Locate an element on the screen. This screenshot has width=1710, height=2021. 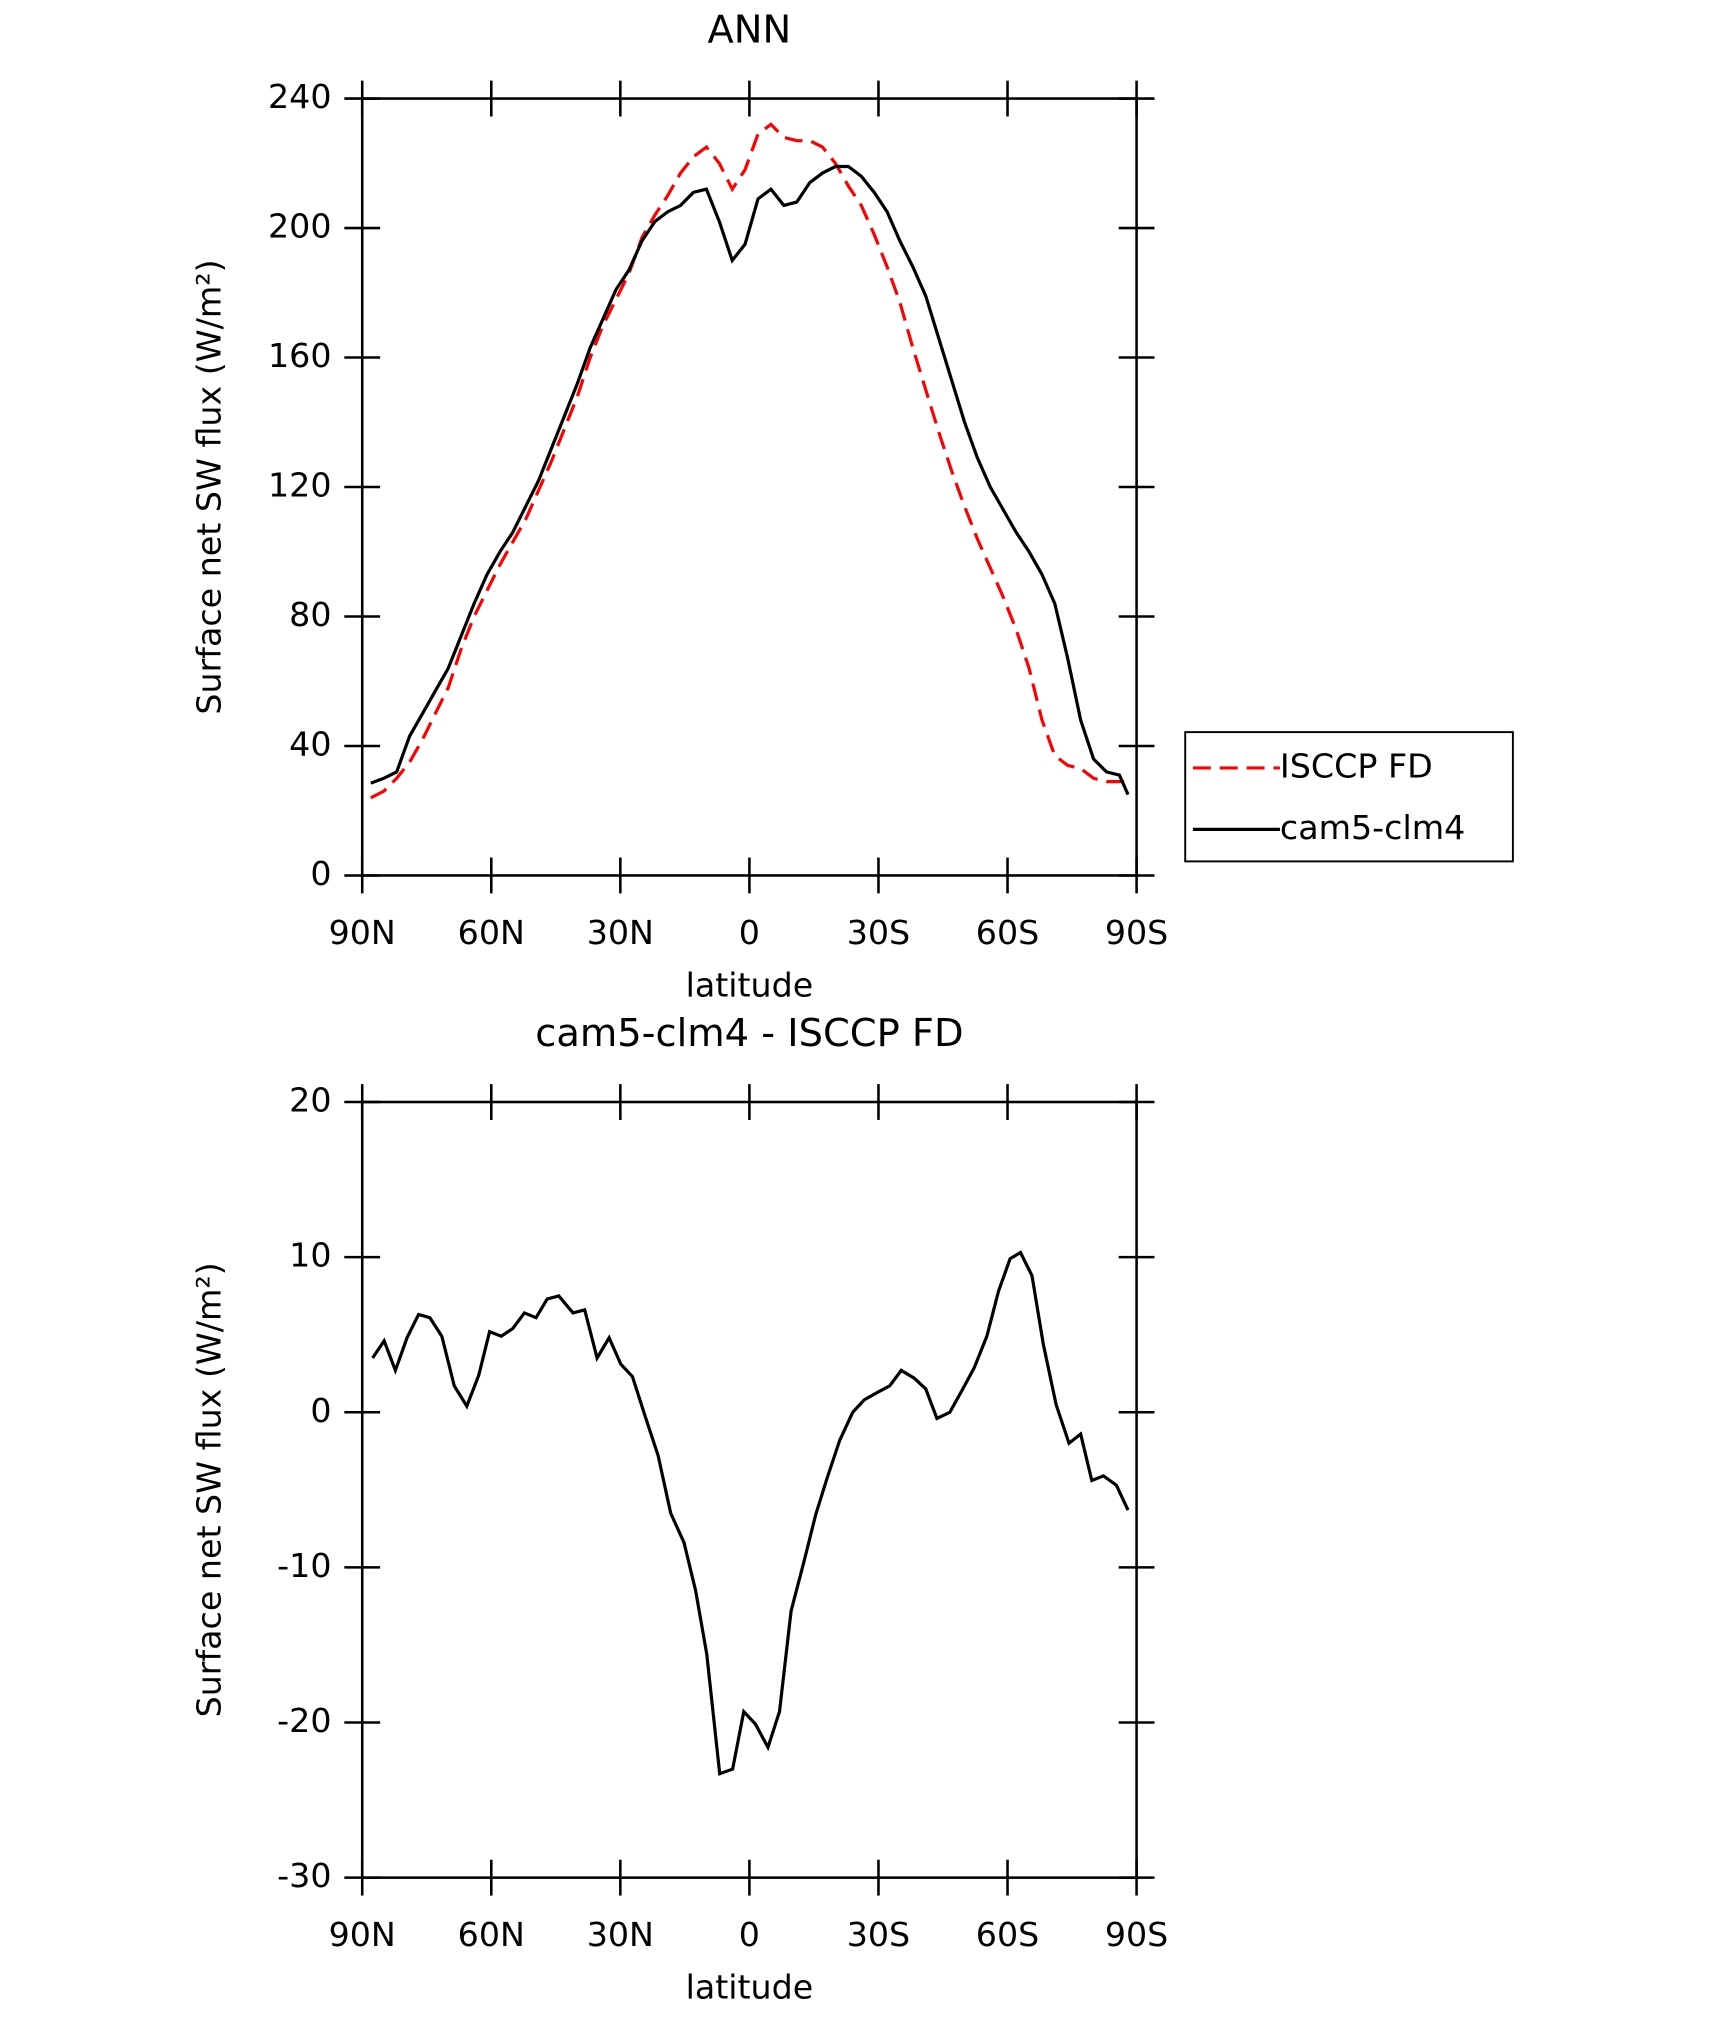
y-tick-label: 200 is located at coordinates (299, 226).